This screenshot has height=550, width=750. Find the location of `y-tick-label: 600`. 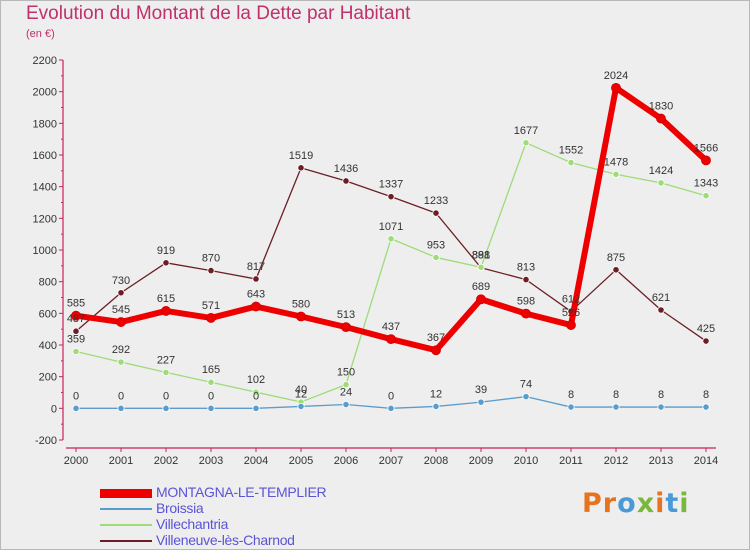

y-tick-label: 600 is located at coordinates (48, 314).